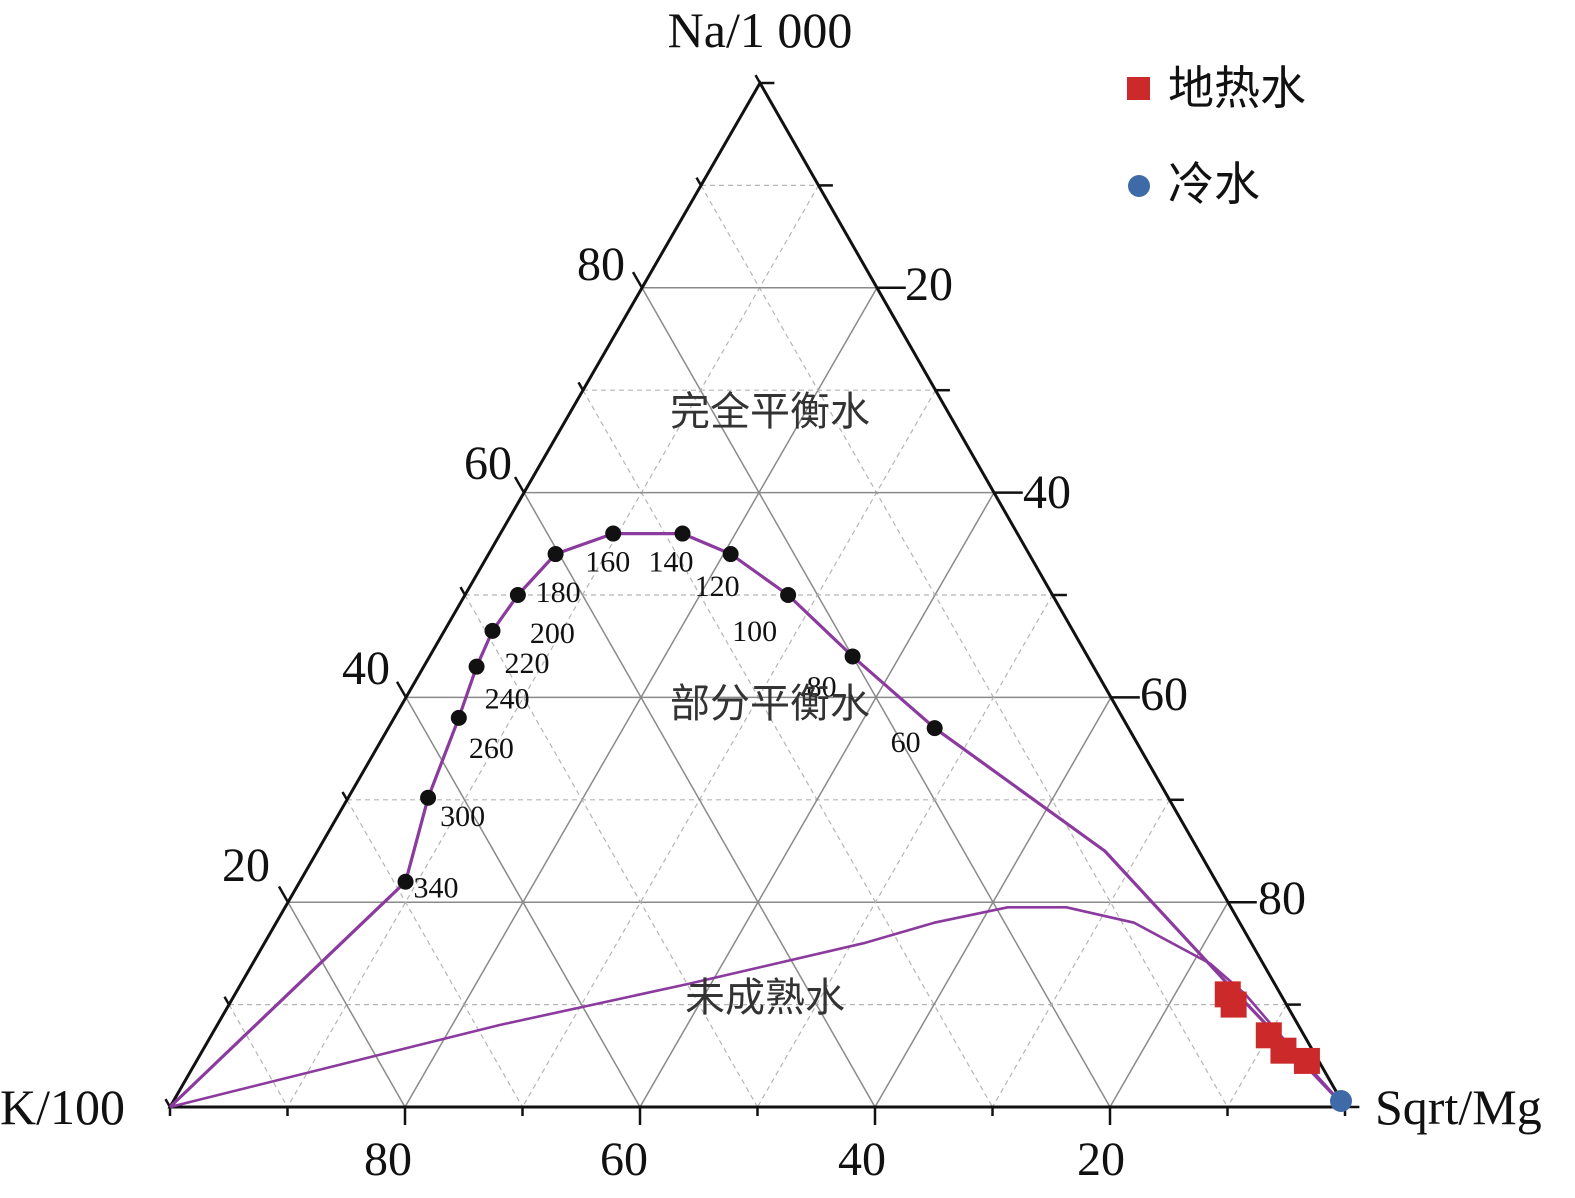 The width and height of the screenshot is (1575, 1198). Describe the element at coordinates (558, 592) in the screenshot. I see `temperature-label-180: 180` at that location.